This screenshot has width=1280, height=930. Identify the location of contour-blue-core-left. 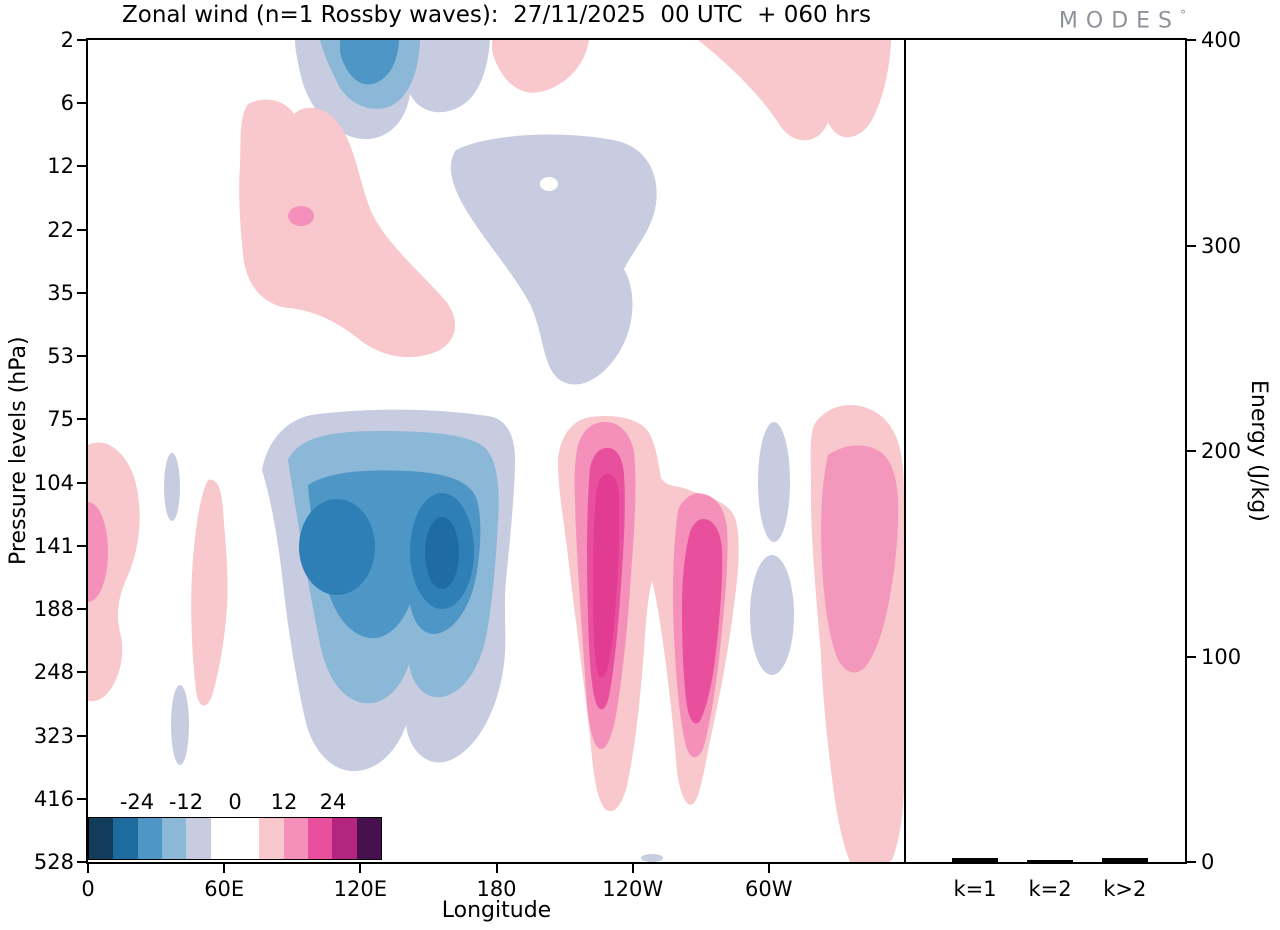
(337, 547).